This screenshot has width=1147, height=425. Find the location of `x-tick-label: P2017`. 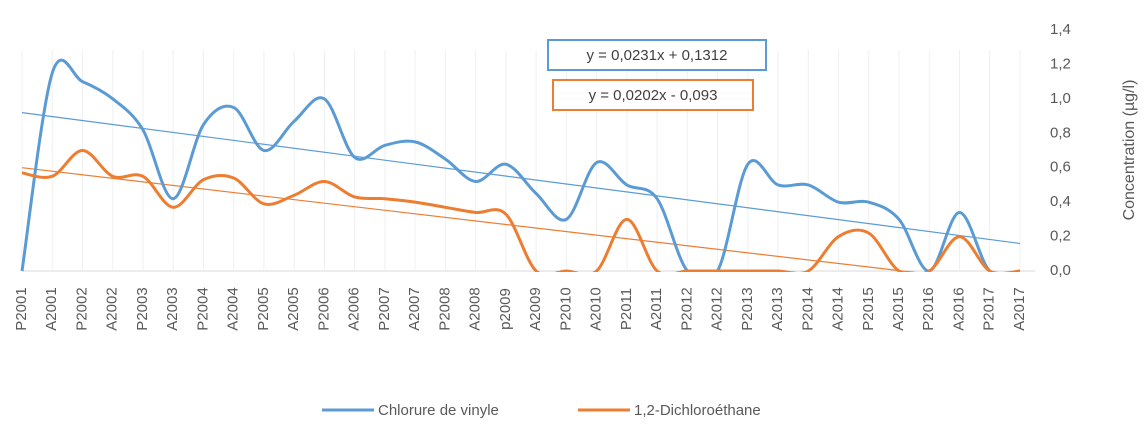

x-tick-label: P2017 is located at coordinates (989, 308).